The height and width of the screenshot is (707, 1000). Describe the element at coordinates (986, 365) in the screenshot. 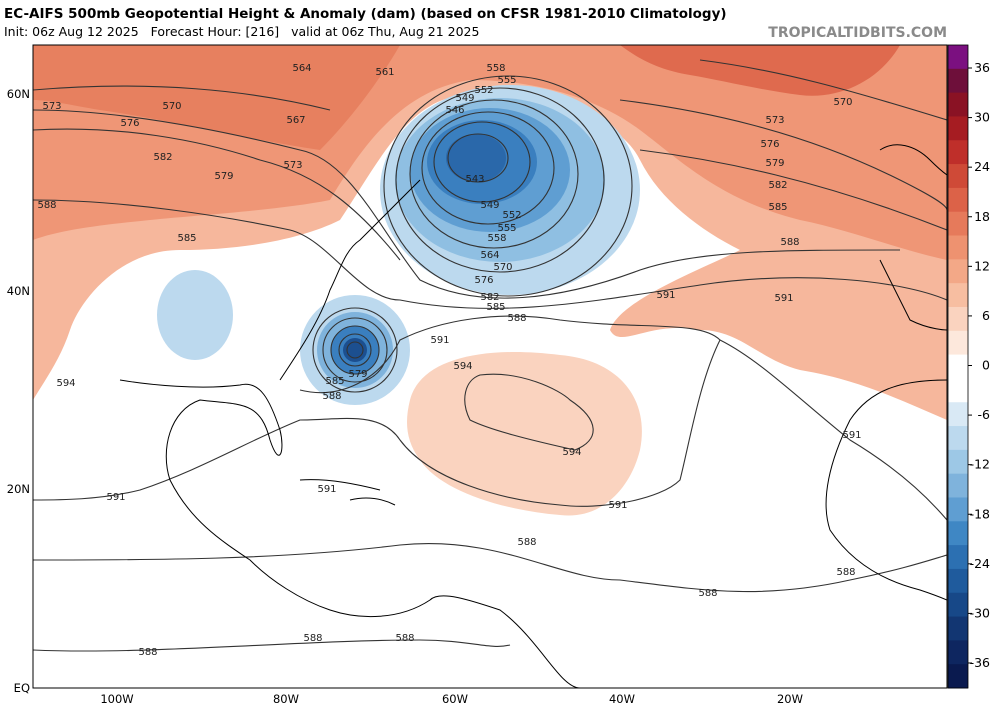

I see `colorbar-label: 0` at that location.